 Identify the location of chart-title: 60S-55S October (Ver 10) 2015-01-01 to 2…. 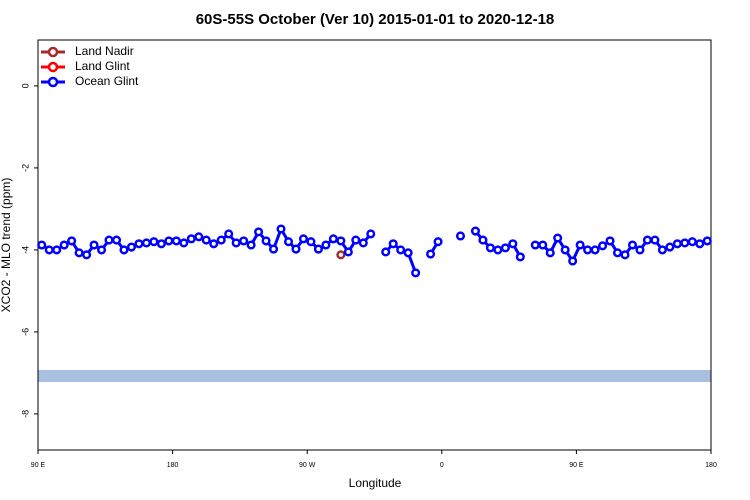
(375, 19).